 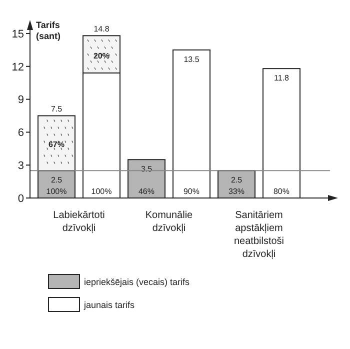 What do you see at coordinates (146, 191) in the screenshot?
I see `annotation: 46%` at bounding box center [146, 191].